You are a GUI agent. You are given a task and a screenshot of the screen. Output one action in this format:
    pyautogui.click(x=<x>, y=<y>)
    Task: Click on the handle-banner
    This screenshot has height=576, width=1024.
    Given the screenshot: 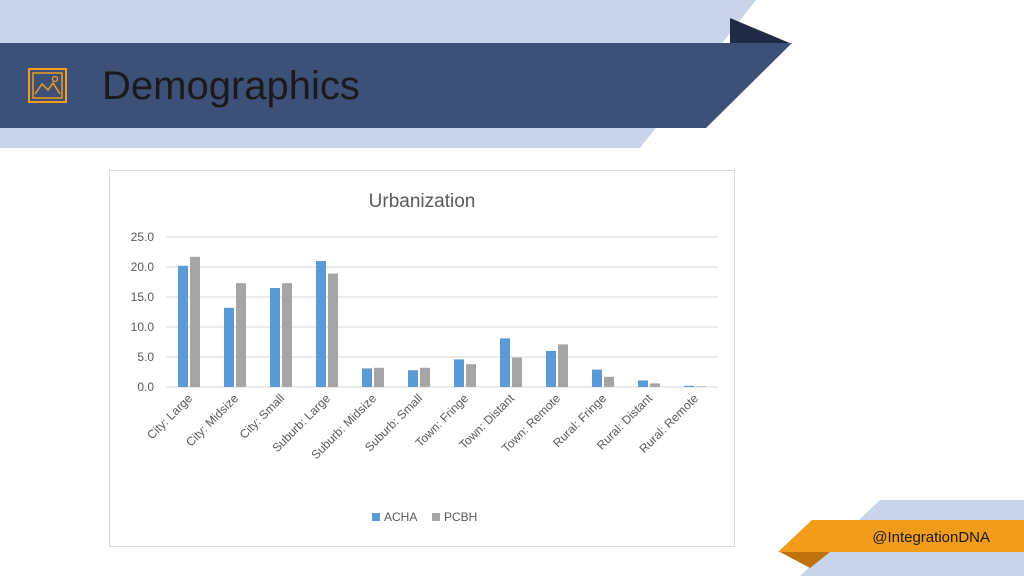 What is the action you would take?
    pyautogui.click(x=901, y=536)
    